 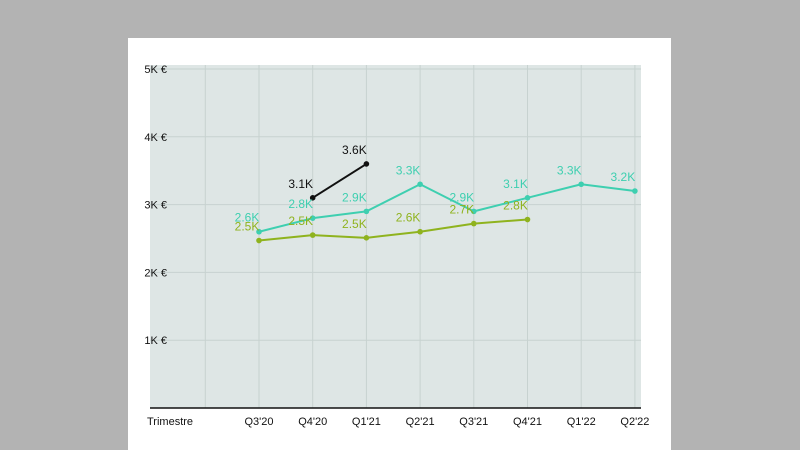 I want to click on x-tick-label: Q1'22, so click(x=581, y=422).